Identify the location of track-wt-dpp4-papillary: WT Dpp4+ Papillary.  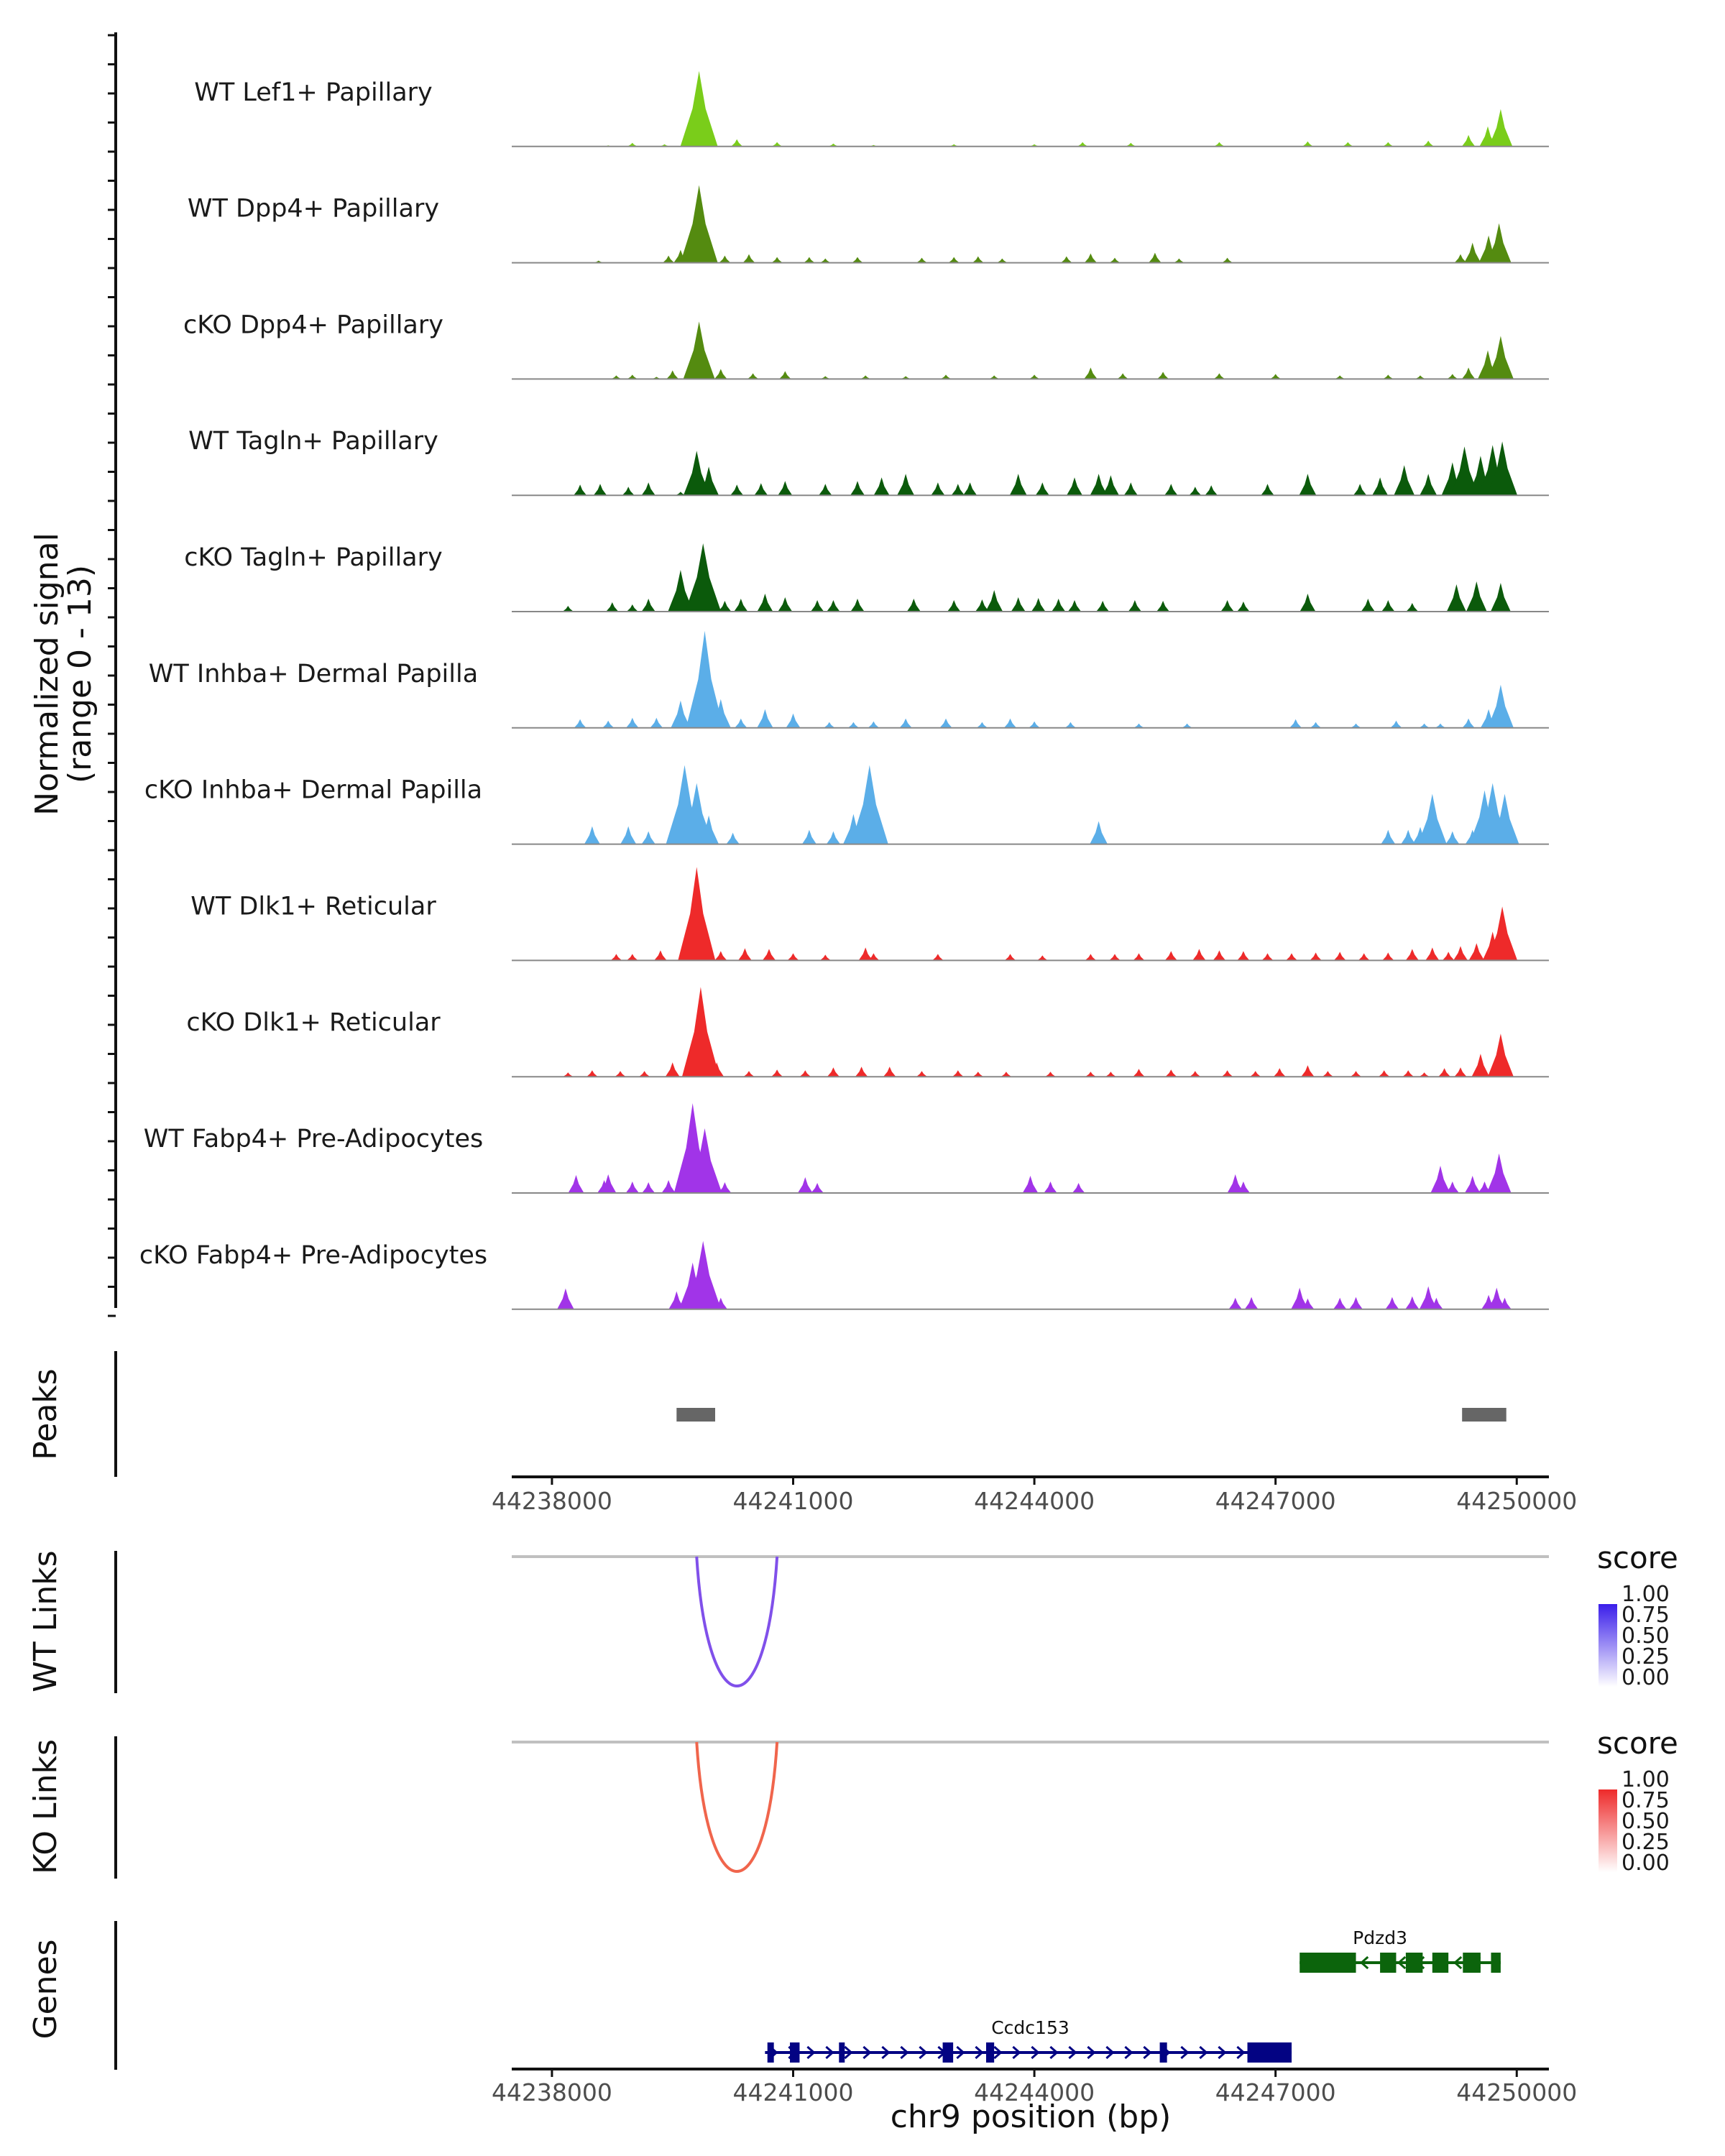
(868, 224).